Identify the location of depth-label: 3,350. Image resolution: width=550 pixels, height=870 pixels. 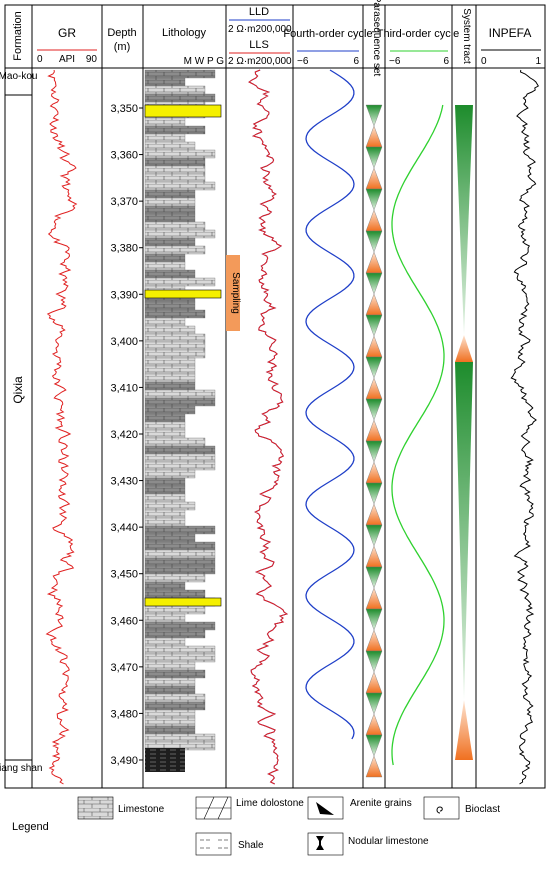
(124, 109).